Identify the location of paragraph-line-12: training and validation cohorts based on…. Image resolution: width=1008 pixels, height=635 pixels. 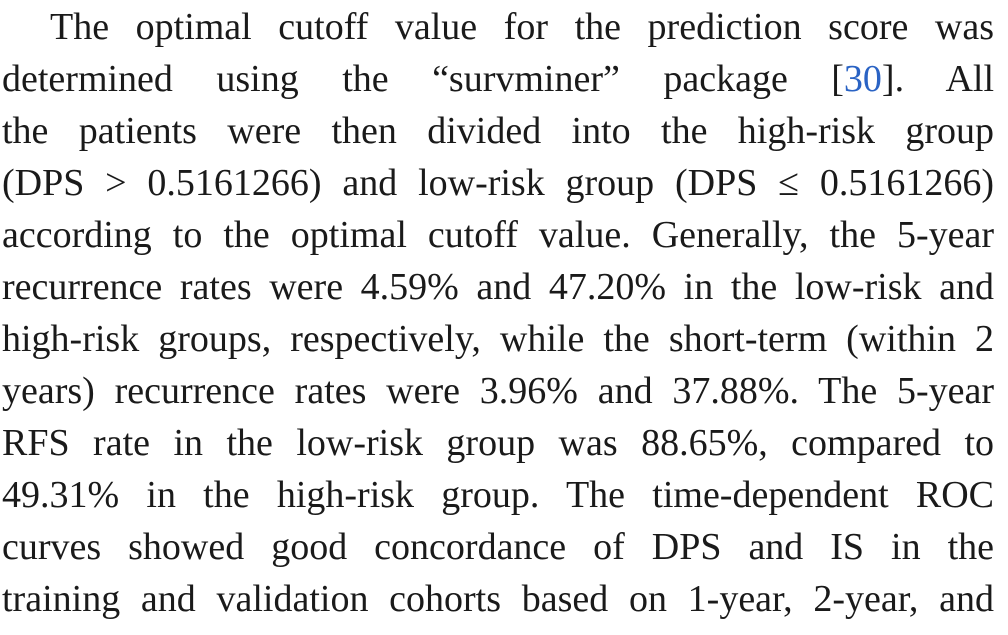
(498, 599).